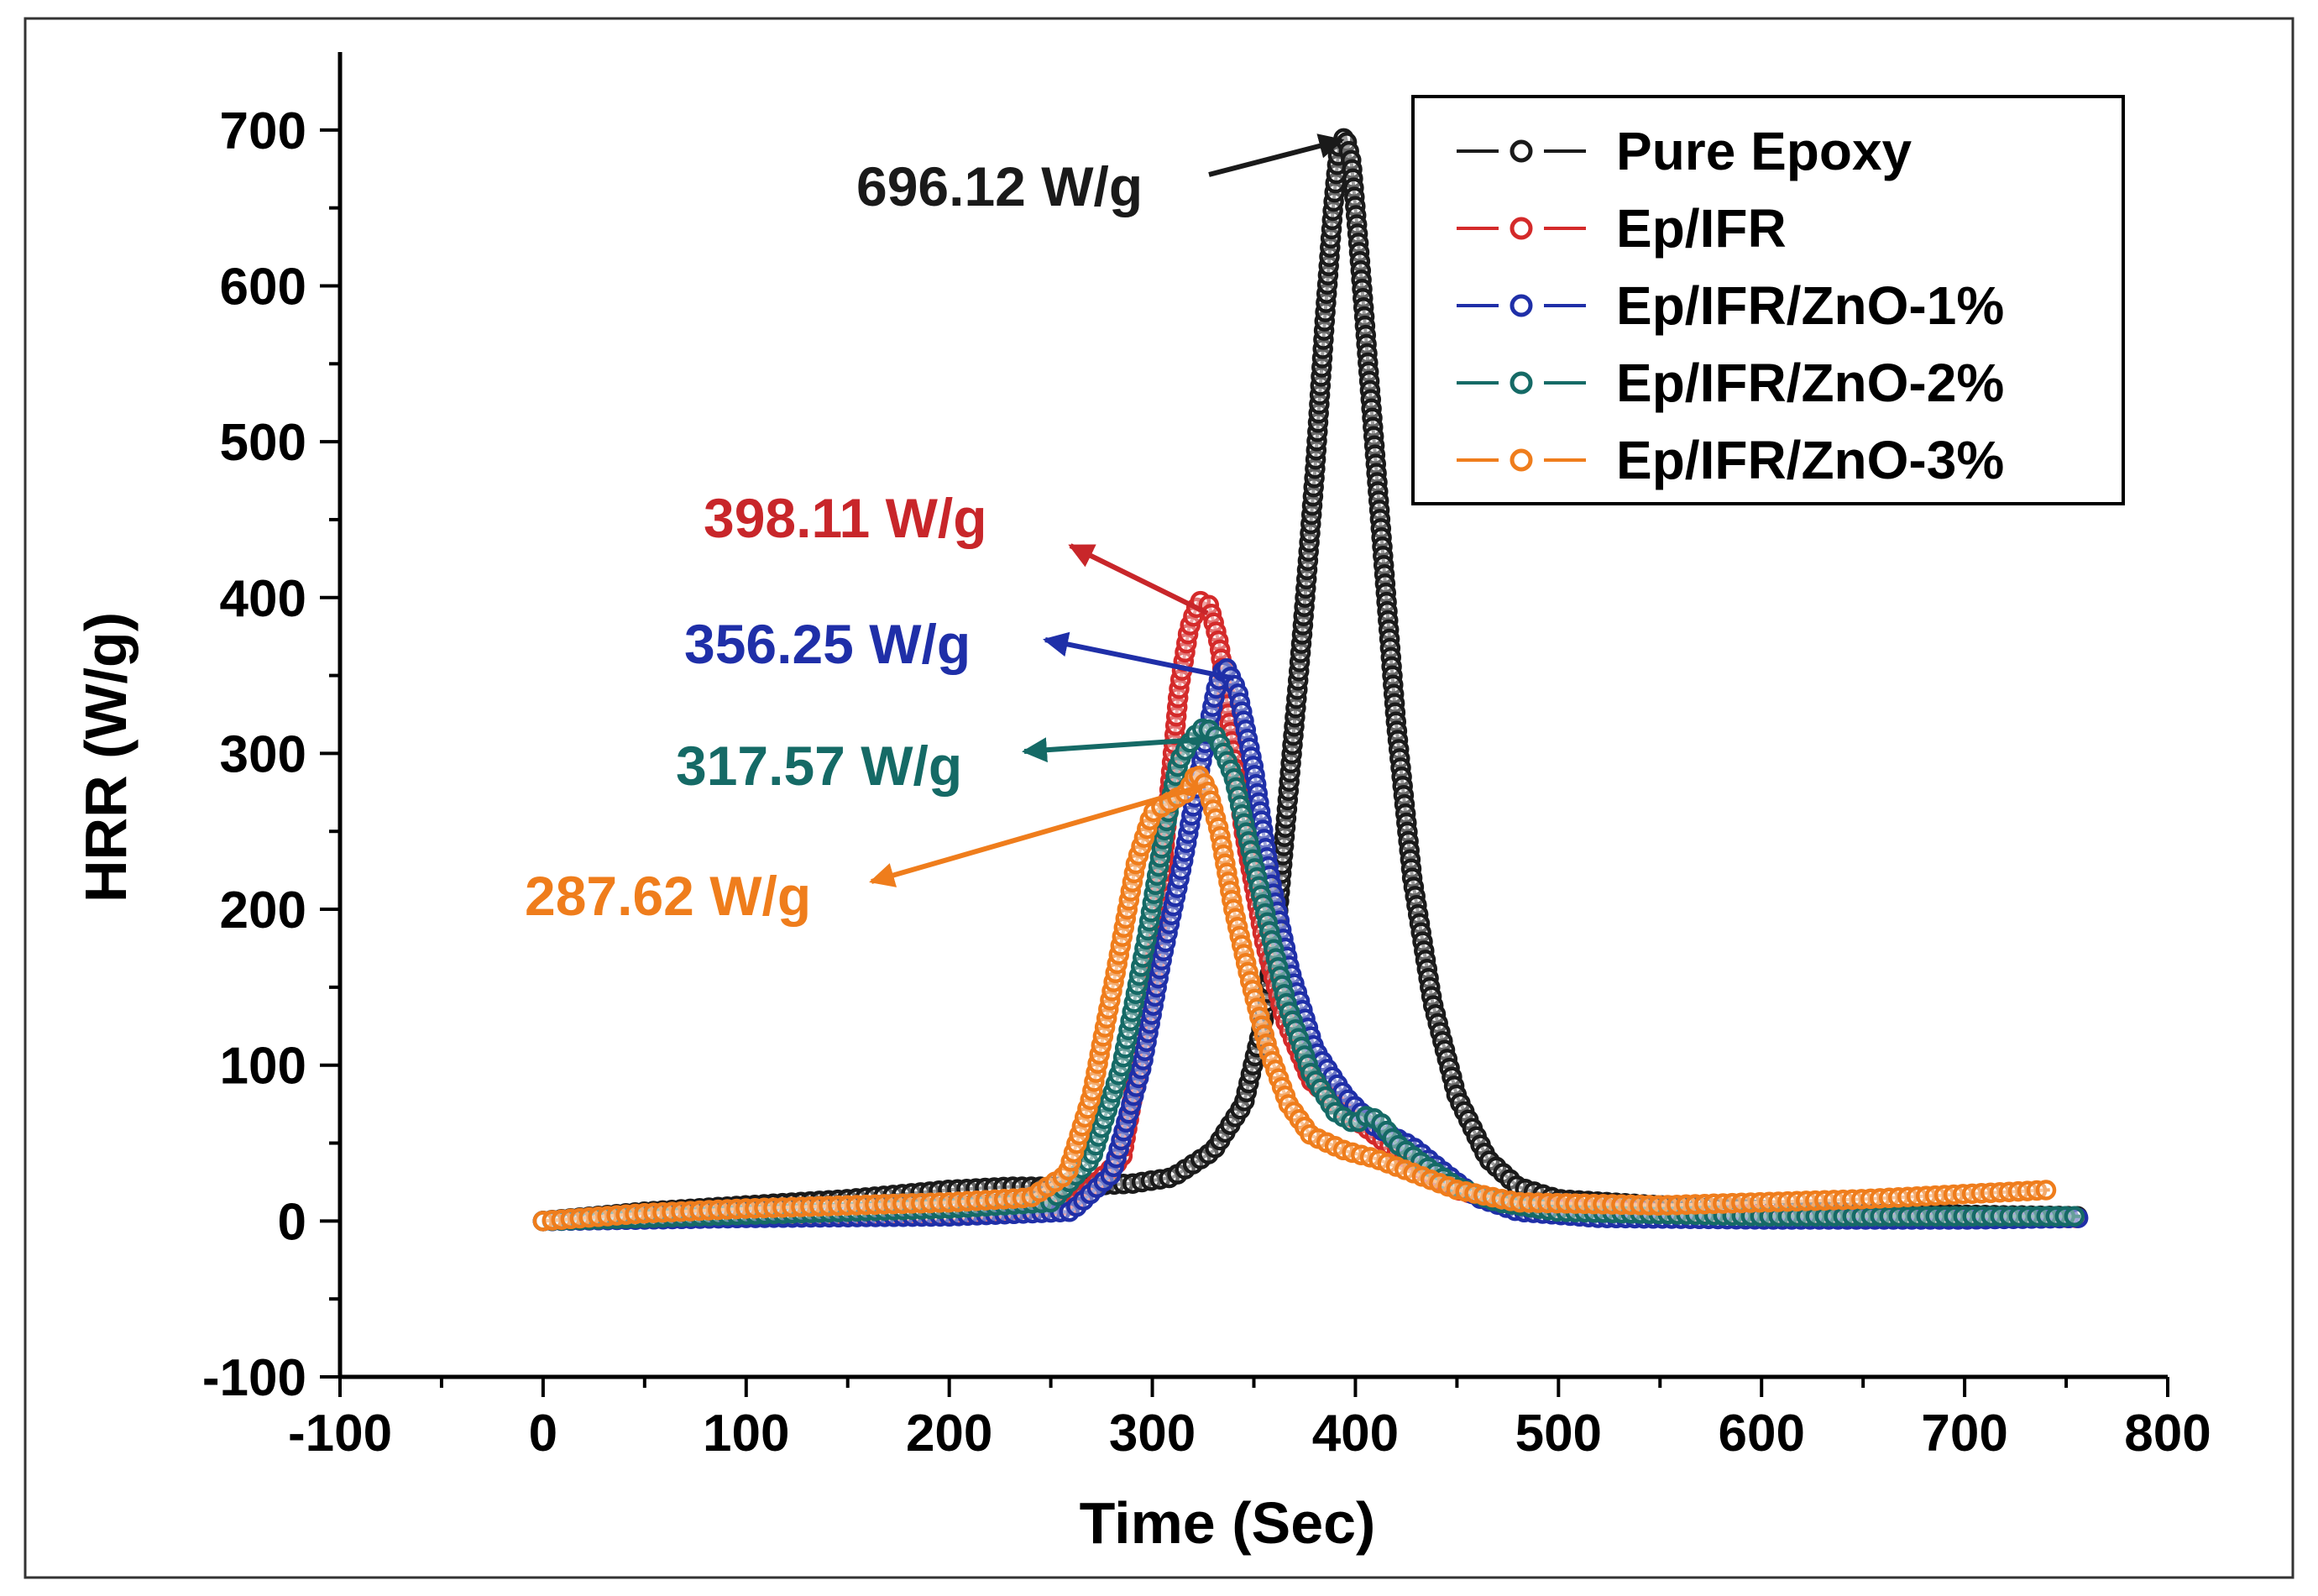 This screenshot has width=2318, height=1596. What do you see at coordinates (263, 754) in the screenshot?
I see `y-tick-label: 300` at bounding box center [263, 754].